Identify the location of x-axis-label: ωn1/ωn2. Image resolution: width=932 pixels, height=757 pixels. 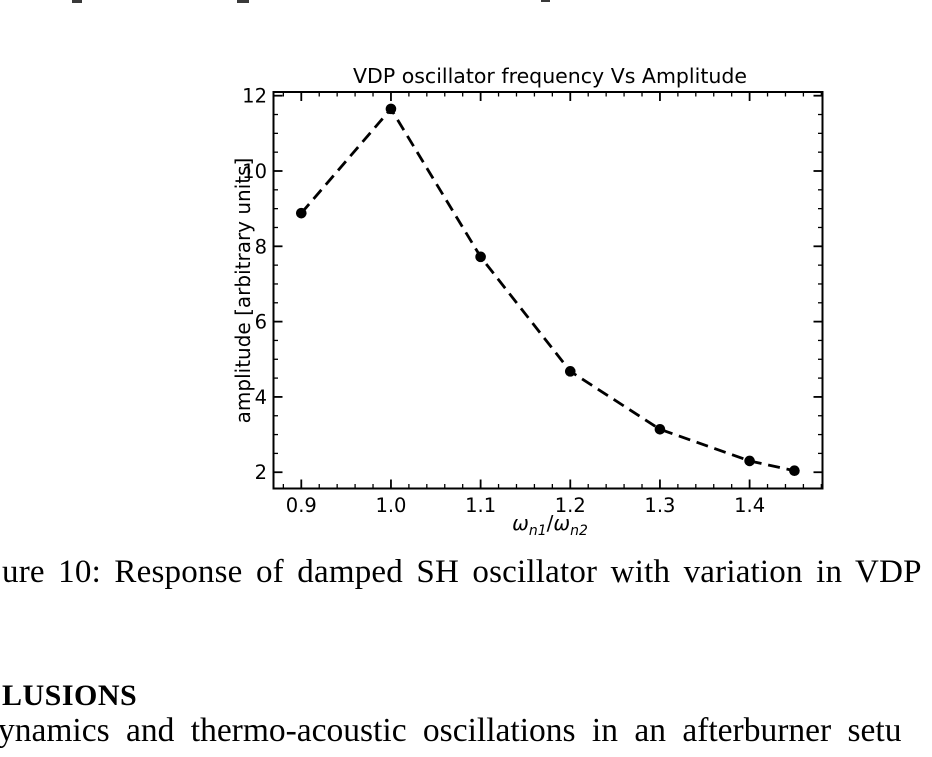
(550, 525).